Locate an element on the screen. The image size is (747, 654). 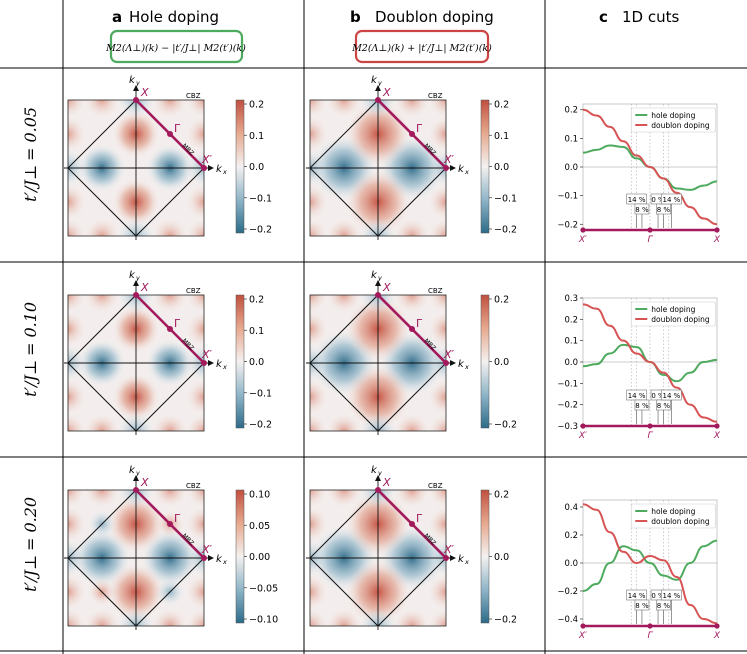
doping-marker-label: 14 % is located at coordinates (637, 200).